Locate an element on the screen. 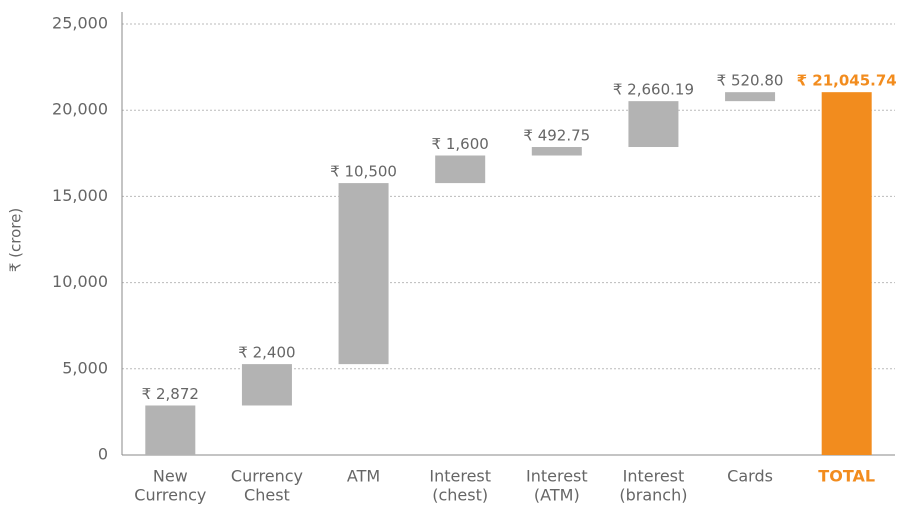 This screenshot has width=899, height=510. x-tick-label: Chest is located at coordinates (267, 495).